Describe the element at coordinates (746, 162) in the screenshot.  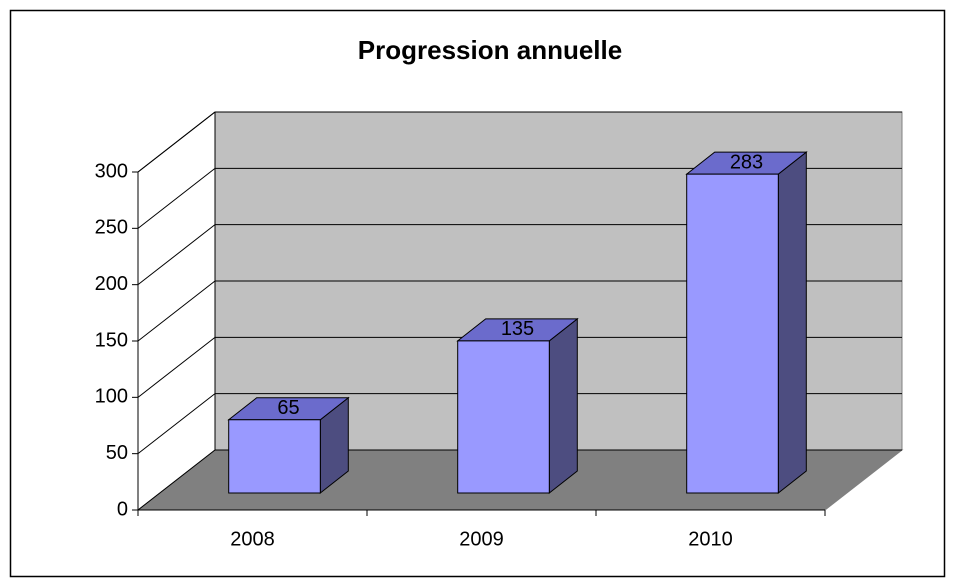
I see `data-label: 283` at that location.